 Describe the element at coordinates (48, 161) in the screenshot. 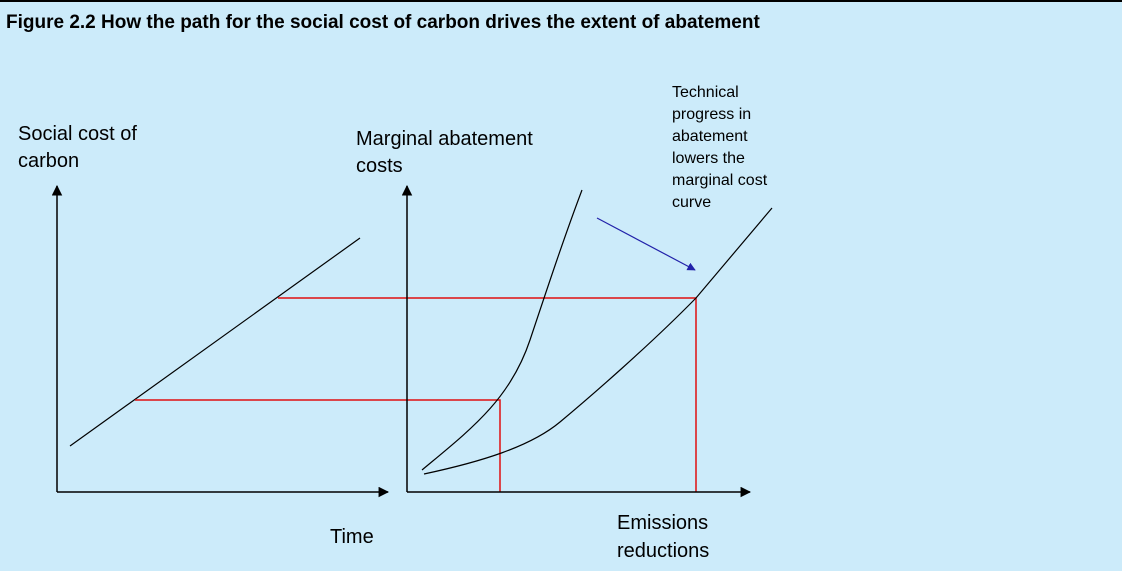

I see `y-axis-label: carbon` at that location.